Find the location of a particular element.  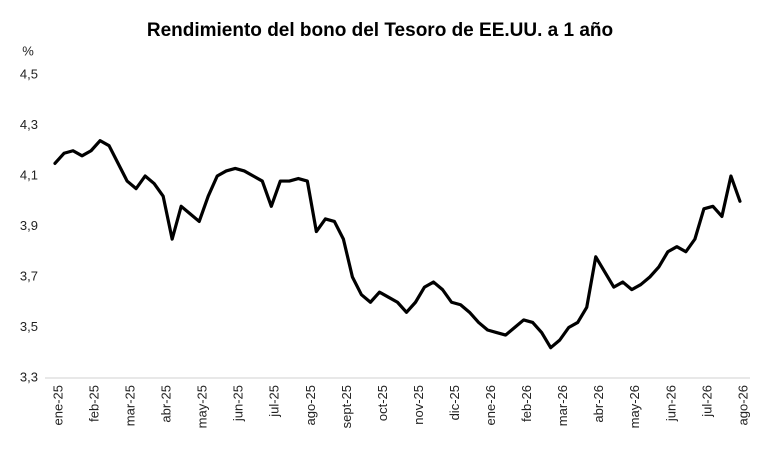

y-tick-label: 3,5 is located at coordinates (29, 326).